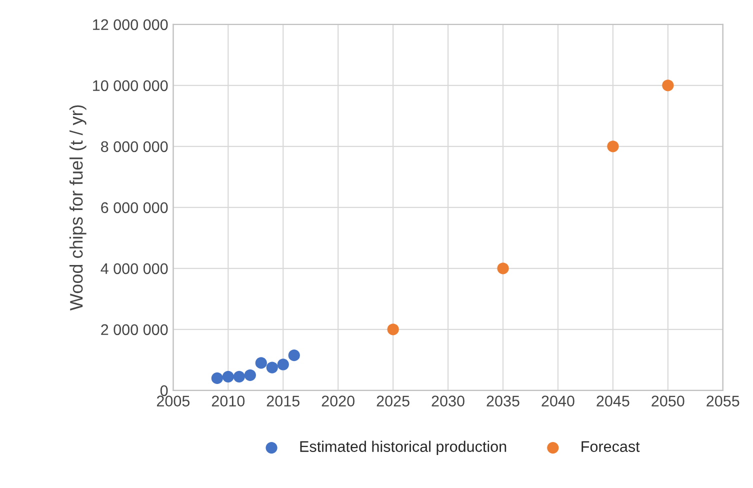  I want to click on legend-label: Forecast, so click(611, 446).